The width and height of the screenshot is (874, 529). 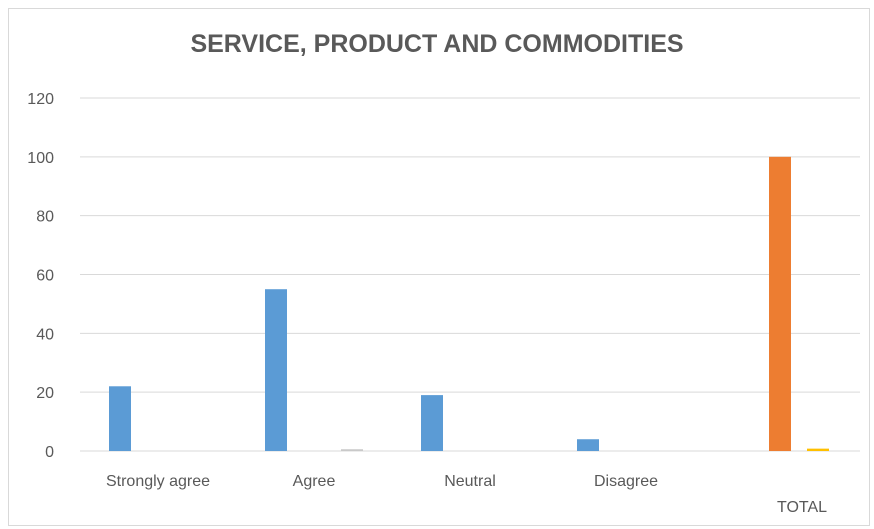 I want to click on y-tick-label: 0, so click(x=49, y=452).